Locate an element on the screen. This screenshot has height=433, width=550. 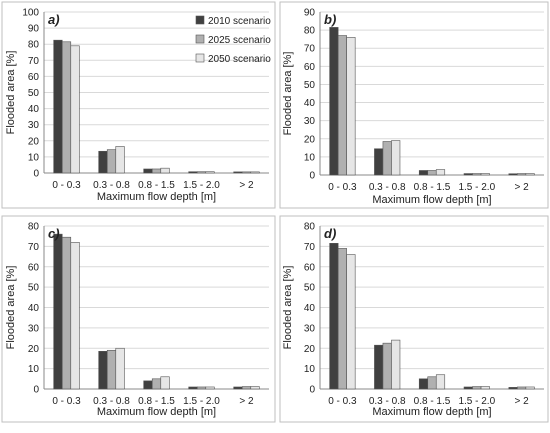
panel-label: a) is located at coordinates (54, 19).